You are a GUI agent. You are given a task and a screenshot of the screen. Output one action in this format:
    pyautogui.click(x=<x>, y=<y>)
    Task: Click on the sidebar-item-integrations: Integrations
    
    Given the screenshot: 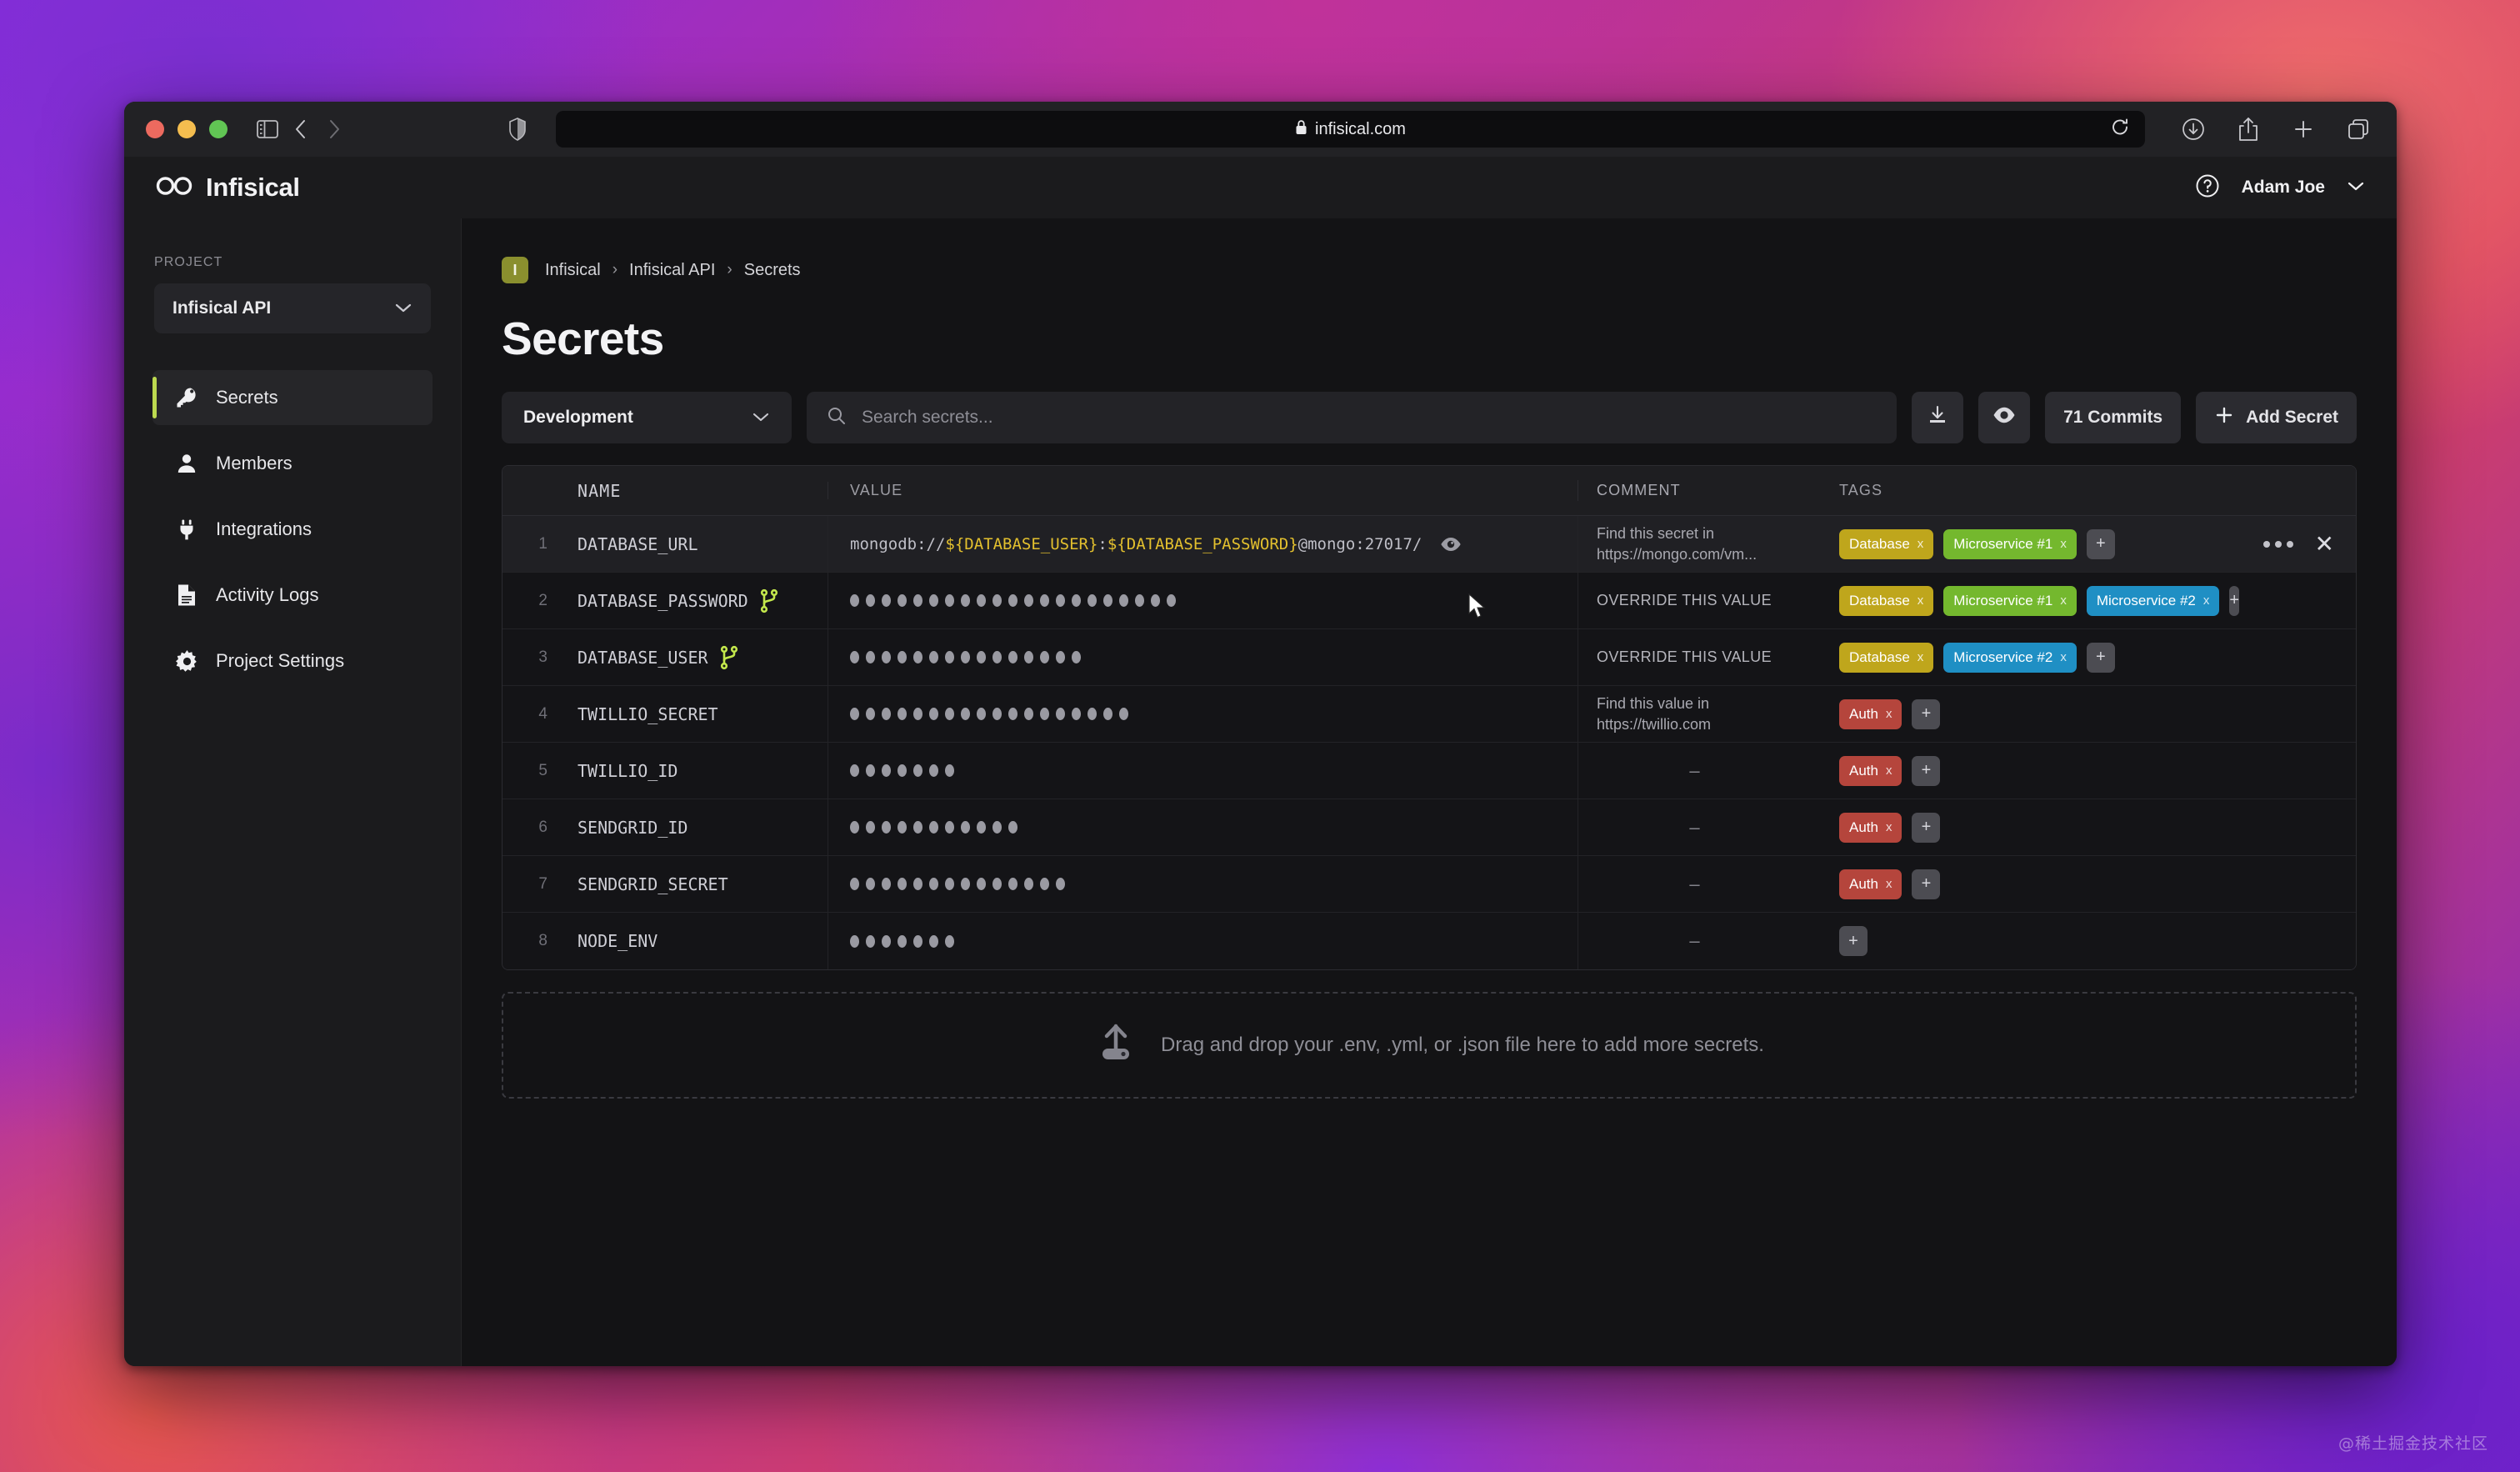 What is the action you would take?
    pyautogui.click(x=292, y=529)
    